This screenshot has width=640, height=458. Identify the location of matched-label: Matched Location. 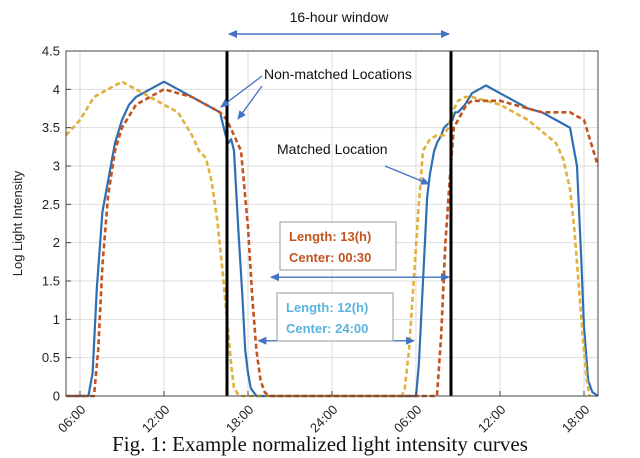
(332, 149).